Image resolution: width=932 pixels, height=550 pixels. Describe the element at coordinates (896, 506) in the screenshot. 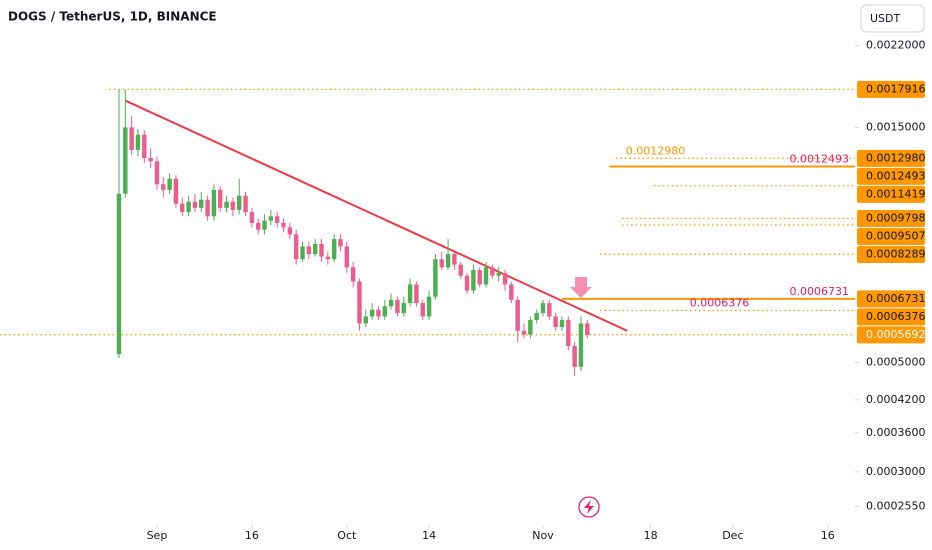

I see `y-tick-label: 0.0002550` at that location.